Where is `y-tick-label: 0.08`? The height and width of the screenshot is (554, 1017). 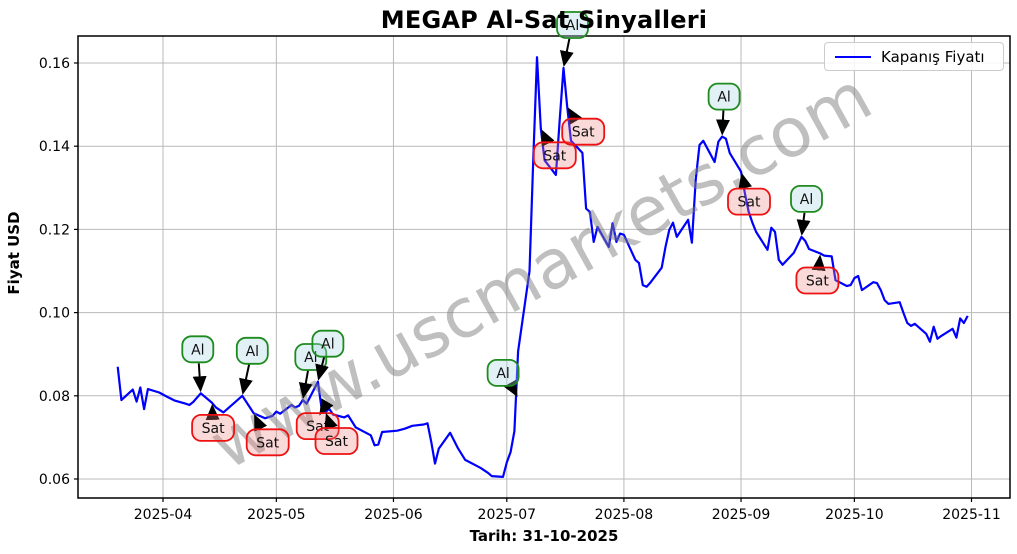 y-tick-label: 0.08 is located at coordinates (54, 397).